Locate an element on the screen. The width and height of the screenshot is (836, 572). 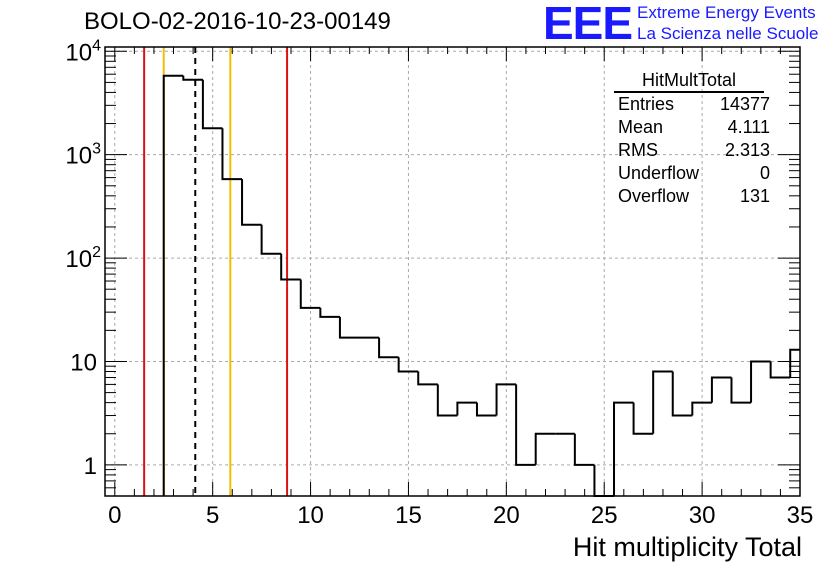
stats-value: 0 is located at coordinates (764, 173).